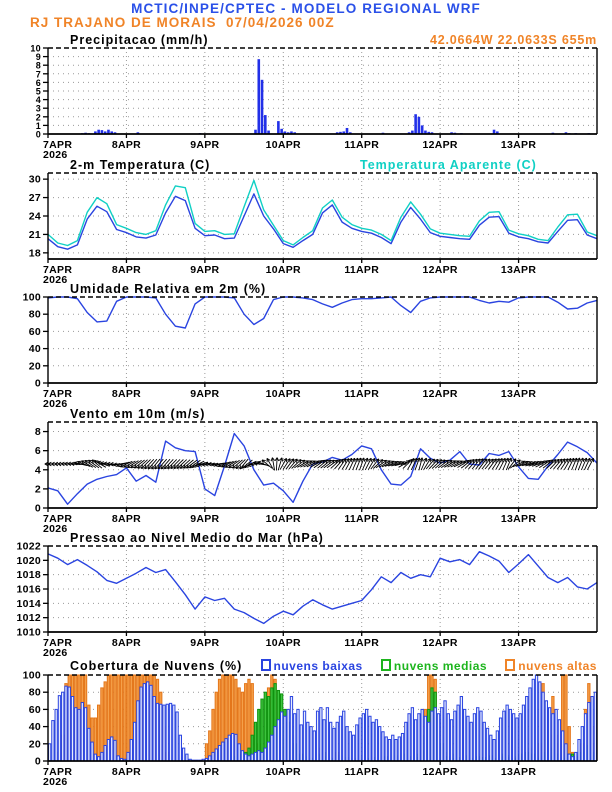  What do you see at coordinates (32, 676) in the screenshot?
I see `svg-text: 100` at bounding box center [32, 676].